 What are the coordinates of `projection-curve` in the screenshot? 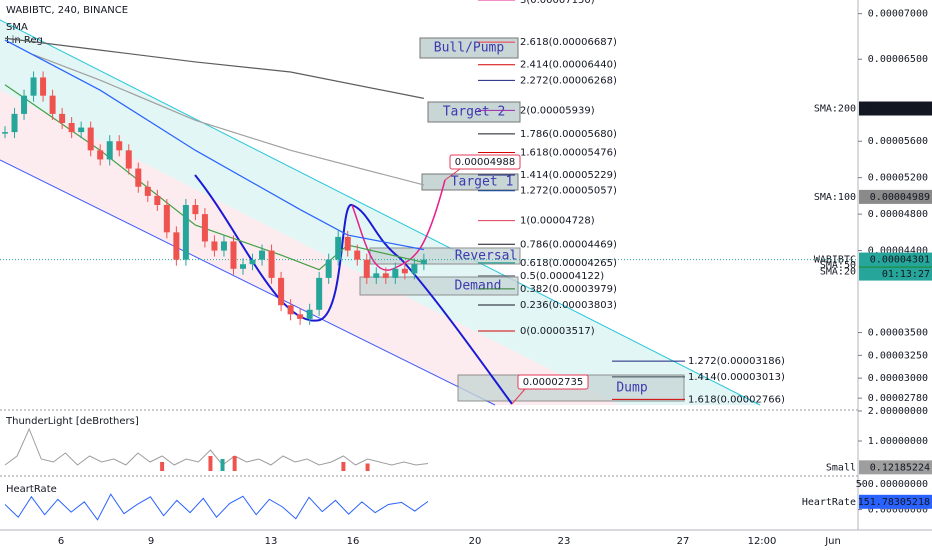 It's located at (353, 289).